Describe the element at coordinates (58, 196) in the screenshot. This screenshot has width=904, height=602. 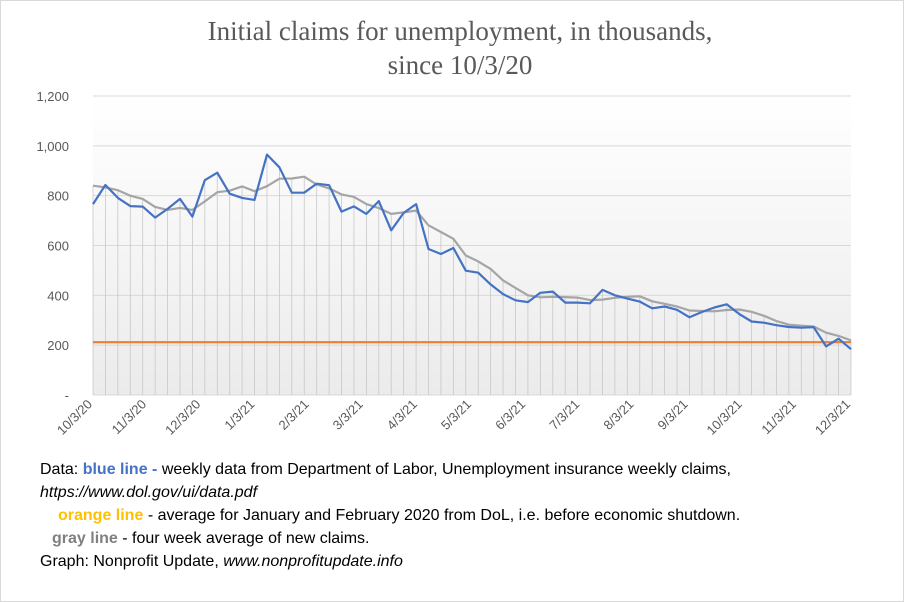
I see `y-tick-label: 800` at that location.